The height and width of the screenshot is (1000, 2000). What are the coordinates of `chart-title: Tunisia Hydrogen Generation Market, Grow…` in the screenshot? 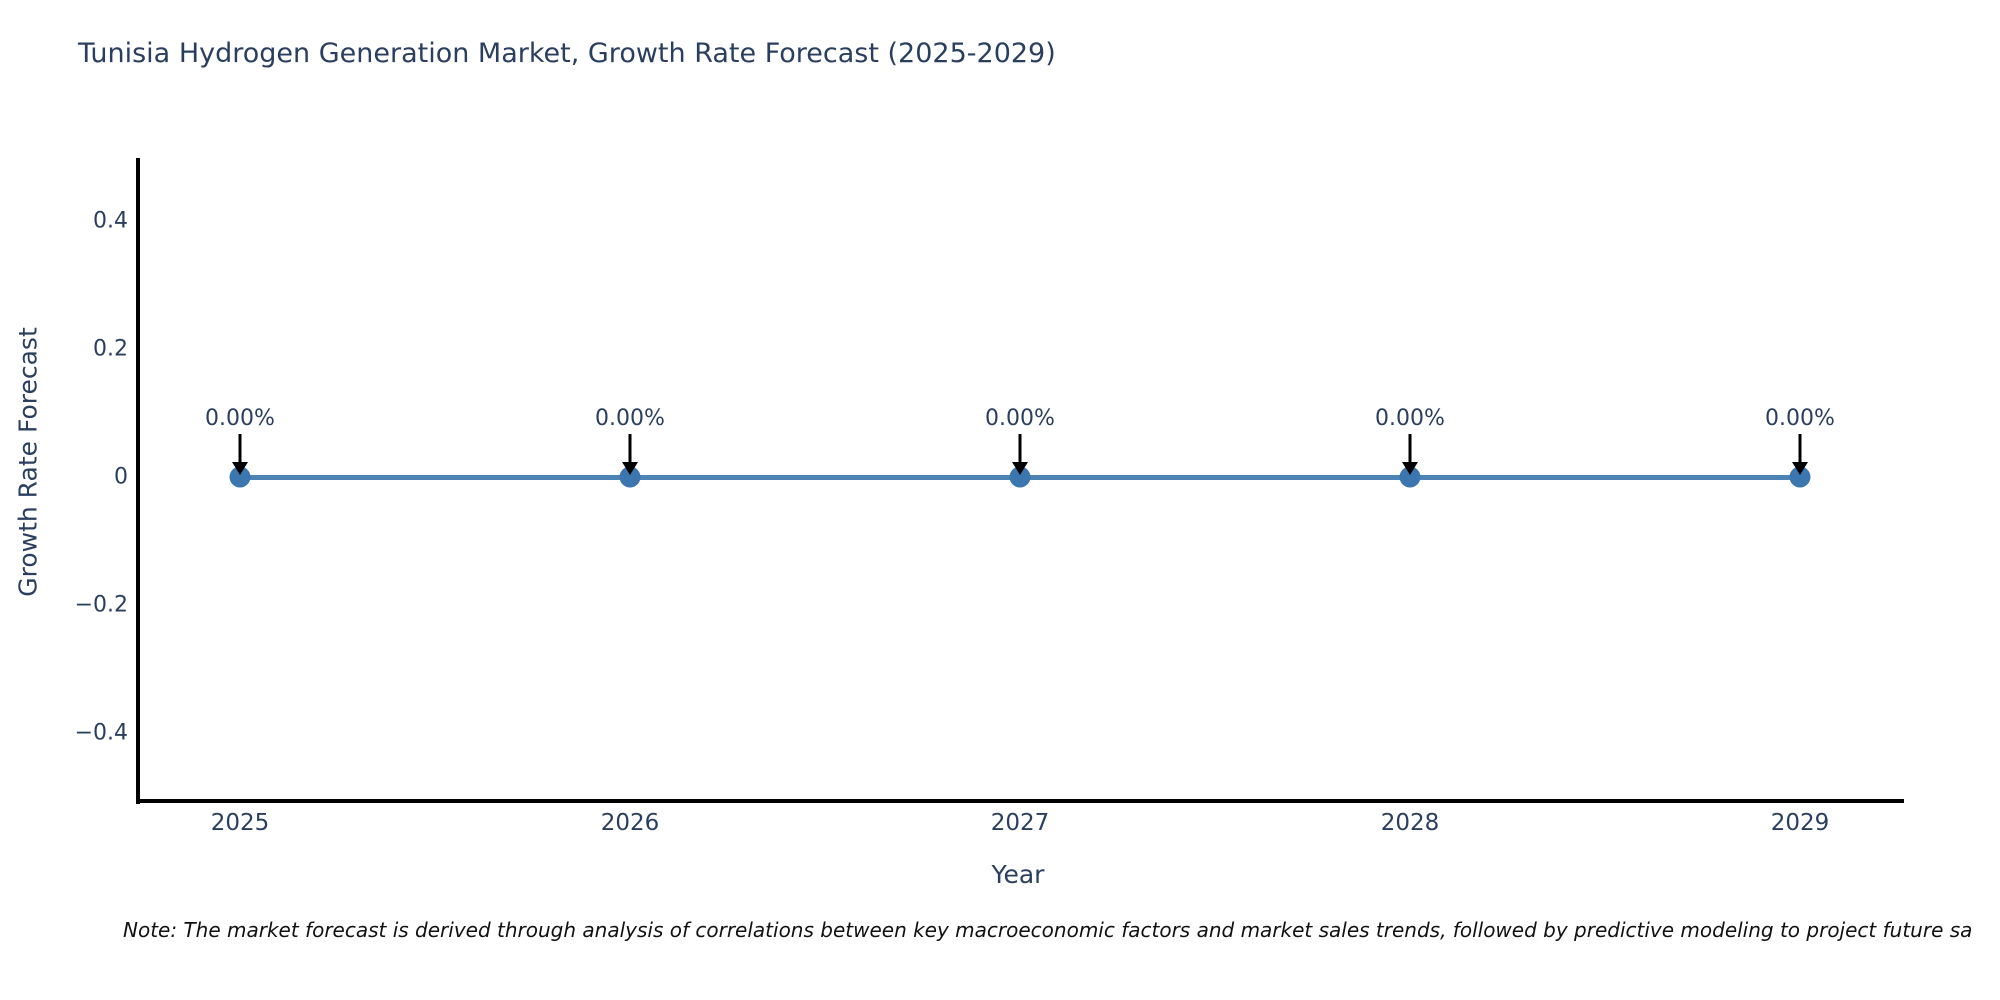 It's located at (567, 53).